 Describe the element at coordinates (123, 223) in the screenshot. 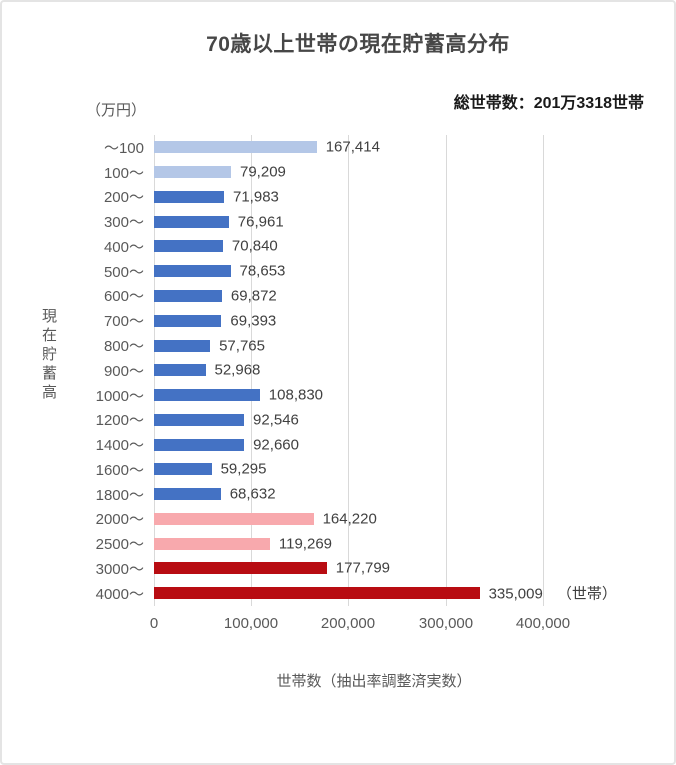

I see `category-label: 300～` at that location.